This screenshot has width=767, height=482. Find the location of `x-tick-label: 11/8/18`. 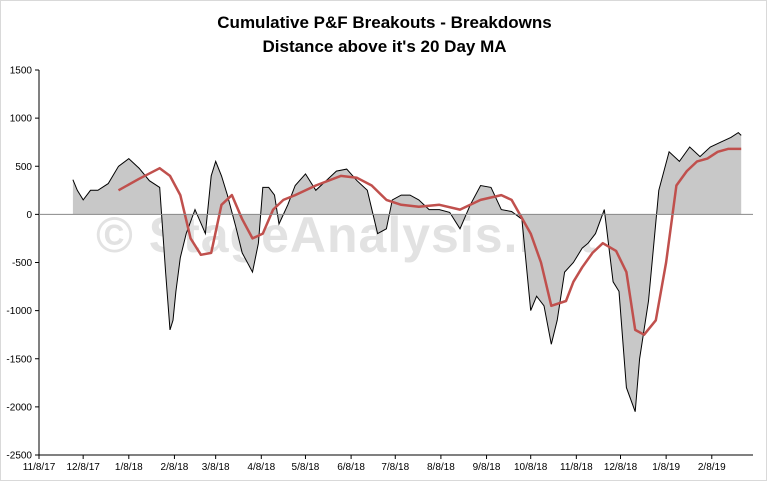

x-tick-label: 11/8/18 is located at coordinates (576, 467).